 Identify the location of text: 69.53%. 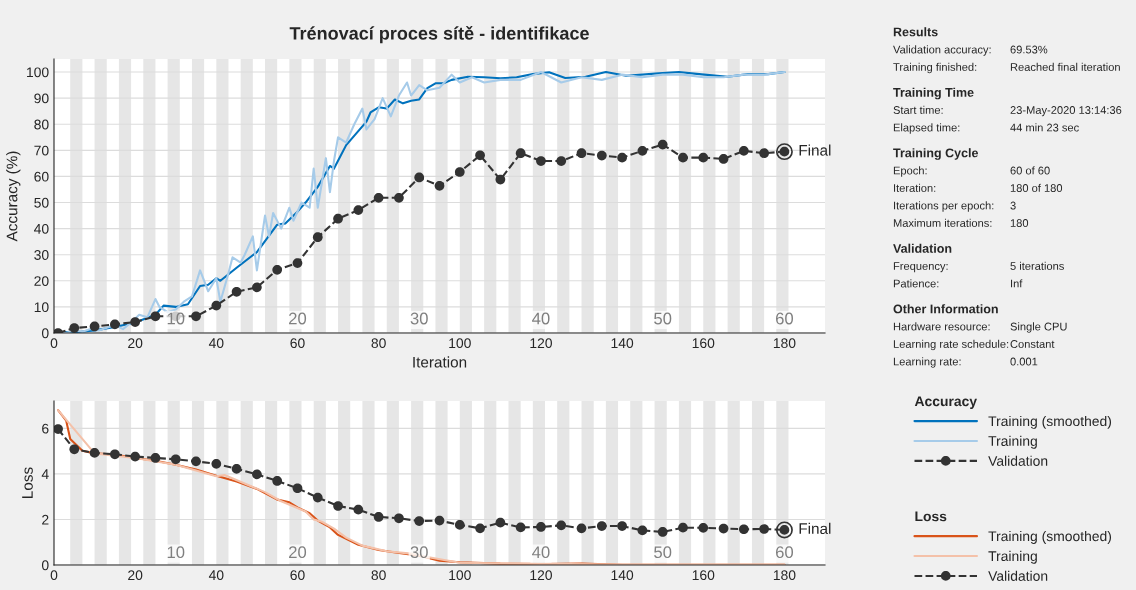
(1029, 49).